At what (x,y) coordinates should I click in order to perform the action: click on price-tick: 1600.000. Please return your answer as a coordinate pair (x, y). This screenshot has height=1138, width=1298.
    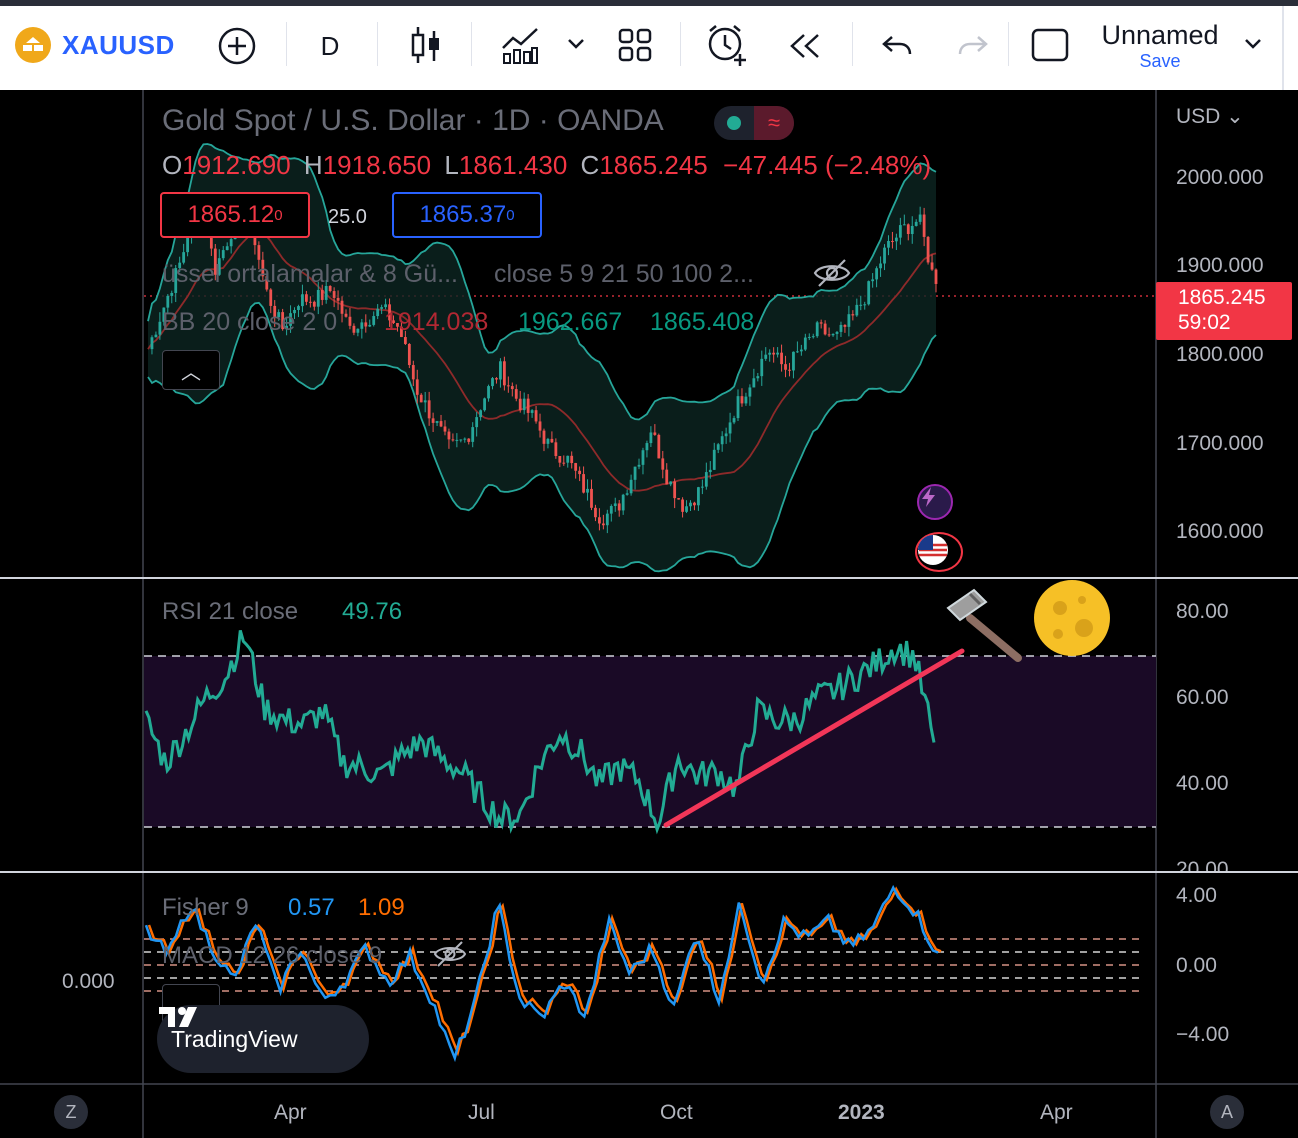
    Looking at the image, I should click on (1220, 531).